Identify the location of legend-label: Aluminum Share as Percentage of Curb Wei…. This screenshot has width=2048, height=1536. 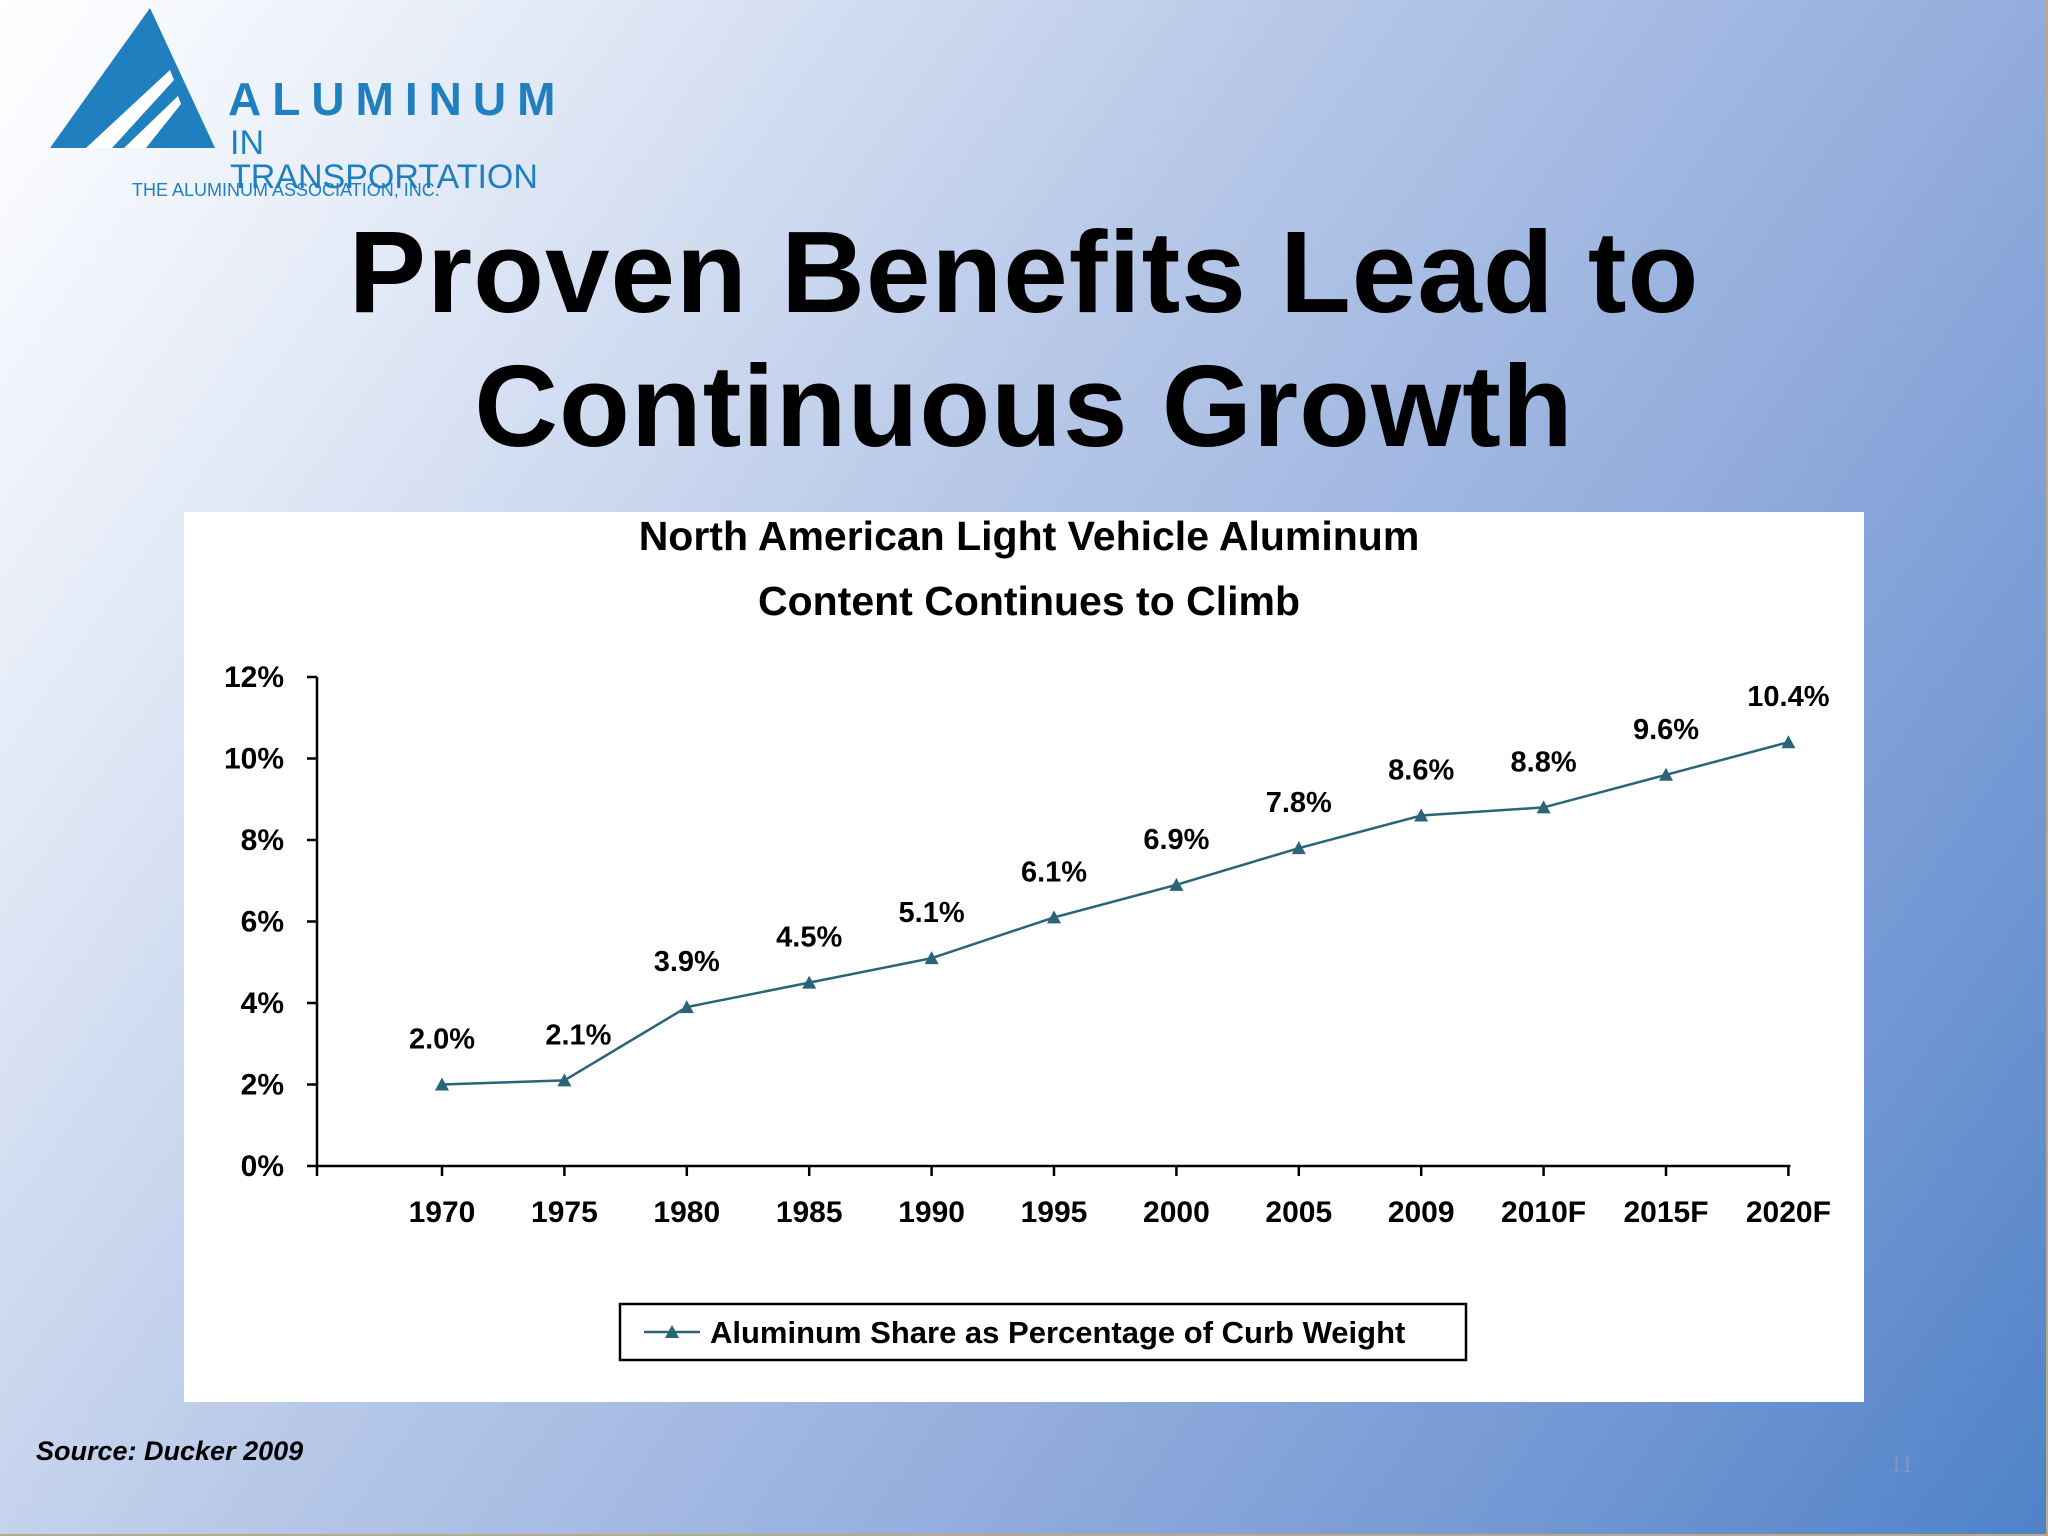
(1057, 1332).